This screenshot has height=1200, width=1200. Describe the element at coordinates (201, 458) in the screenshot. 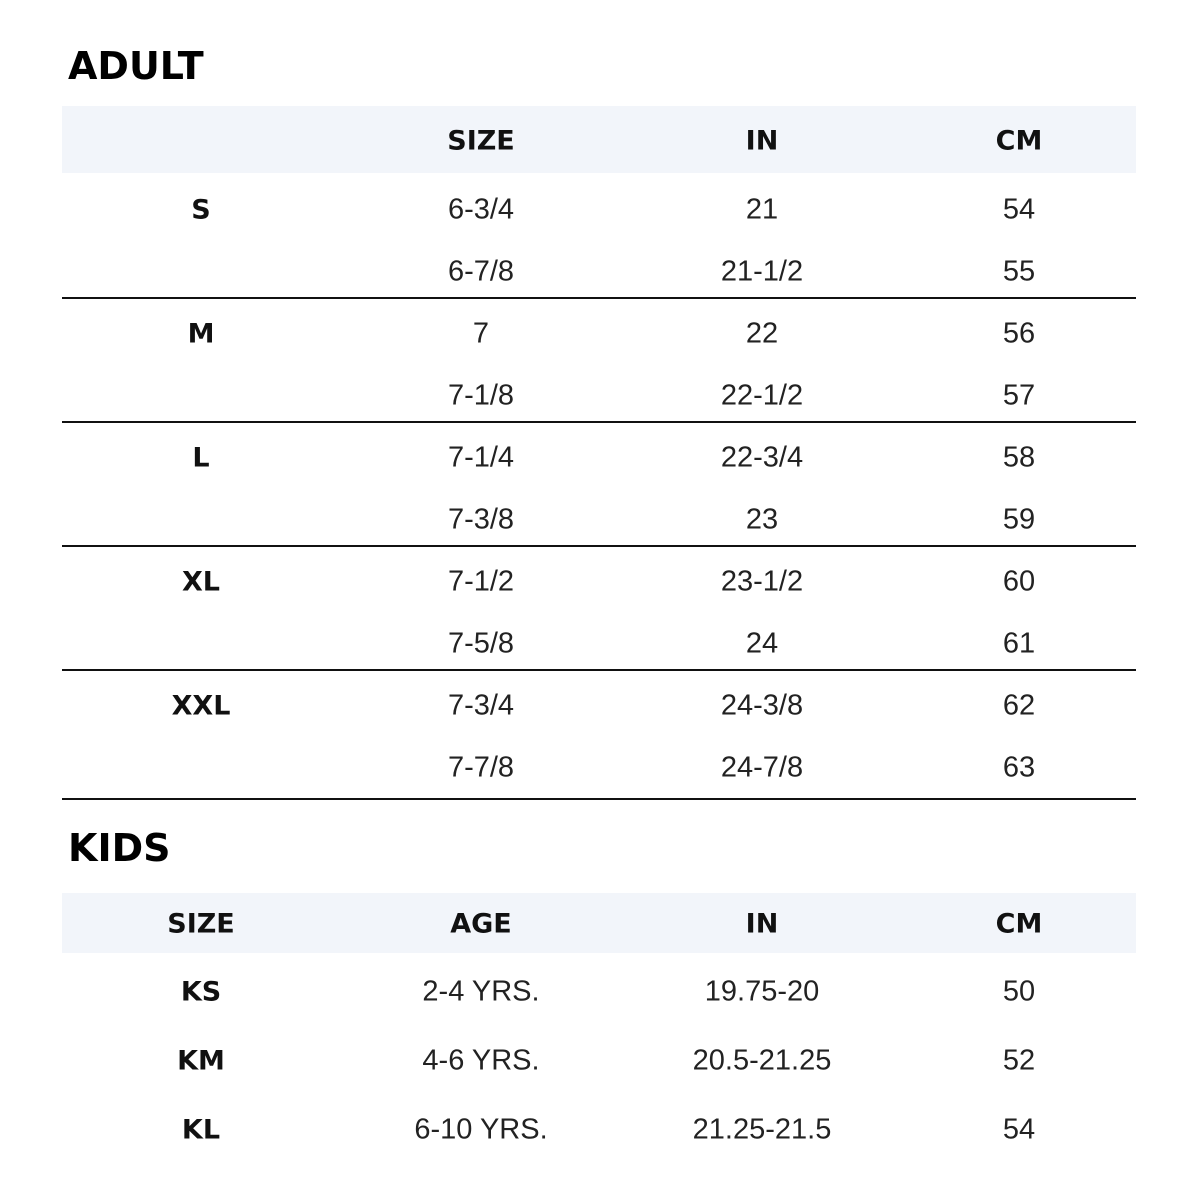

I see `size-label: L` at that location.